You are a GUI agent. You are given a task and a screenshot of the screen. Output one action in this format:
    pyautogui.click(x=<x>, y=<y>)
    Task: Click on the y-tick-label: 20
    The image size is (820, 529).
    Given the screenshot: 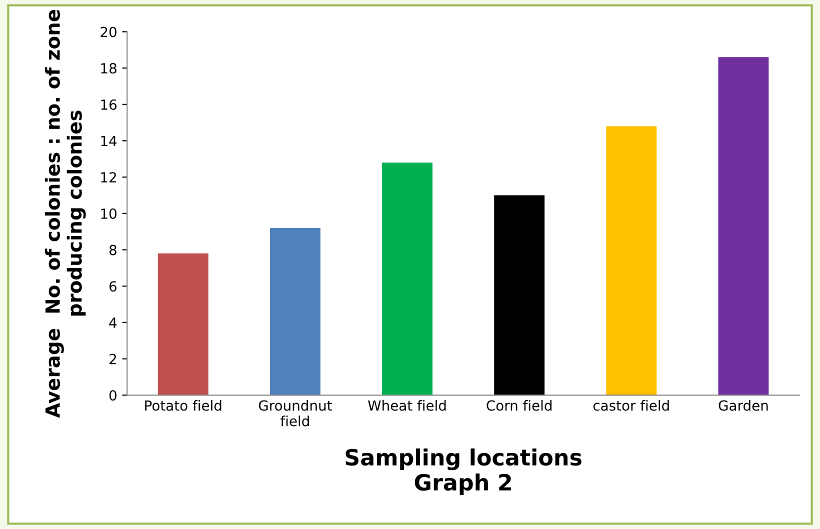 What is the action you would take?
    pyautogui.click(x=108, y=32)
    